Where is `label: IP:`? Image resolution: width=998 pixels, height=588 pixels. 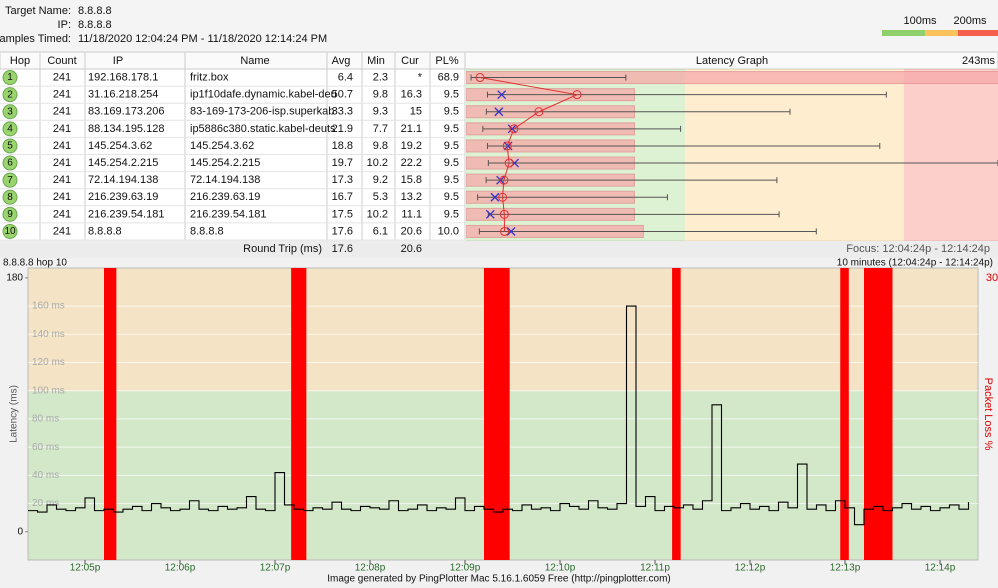 label: IP: is located at coordinates (64, 25).